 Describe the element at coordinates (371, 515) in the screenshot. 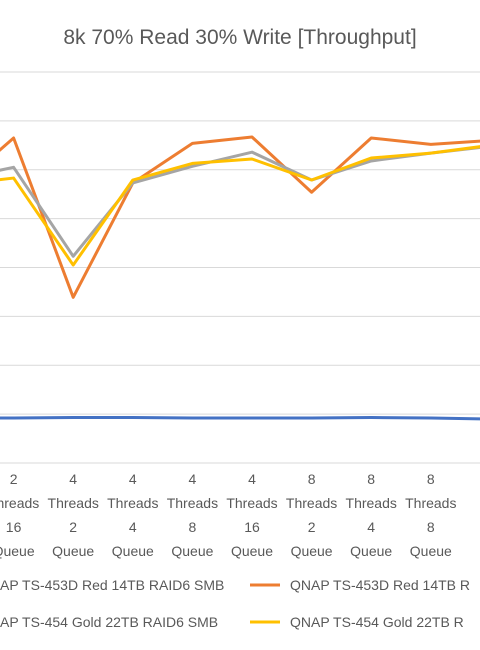

I see `x-tick-label: 8 Threads 4 Queue` at that location.